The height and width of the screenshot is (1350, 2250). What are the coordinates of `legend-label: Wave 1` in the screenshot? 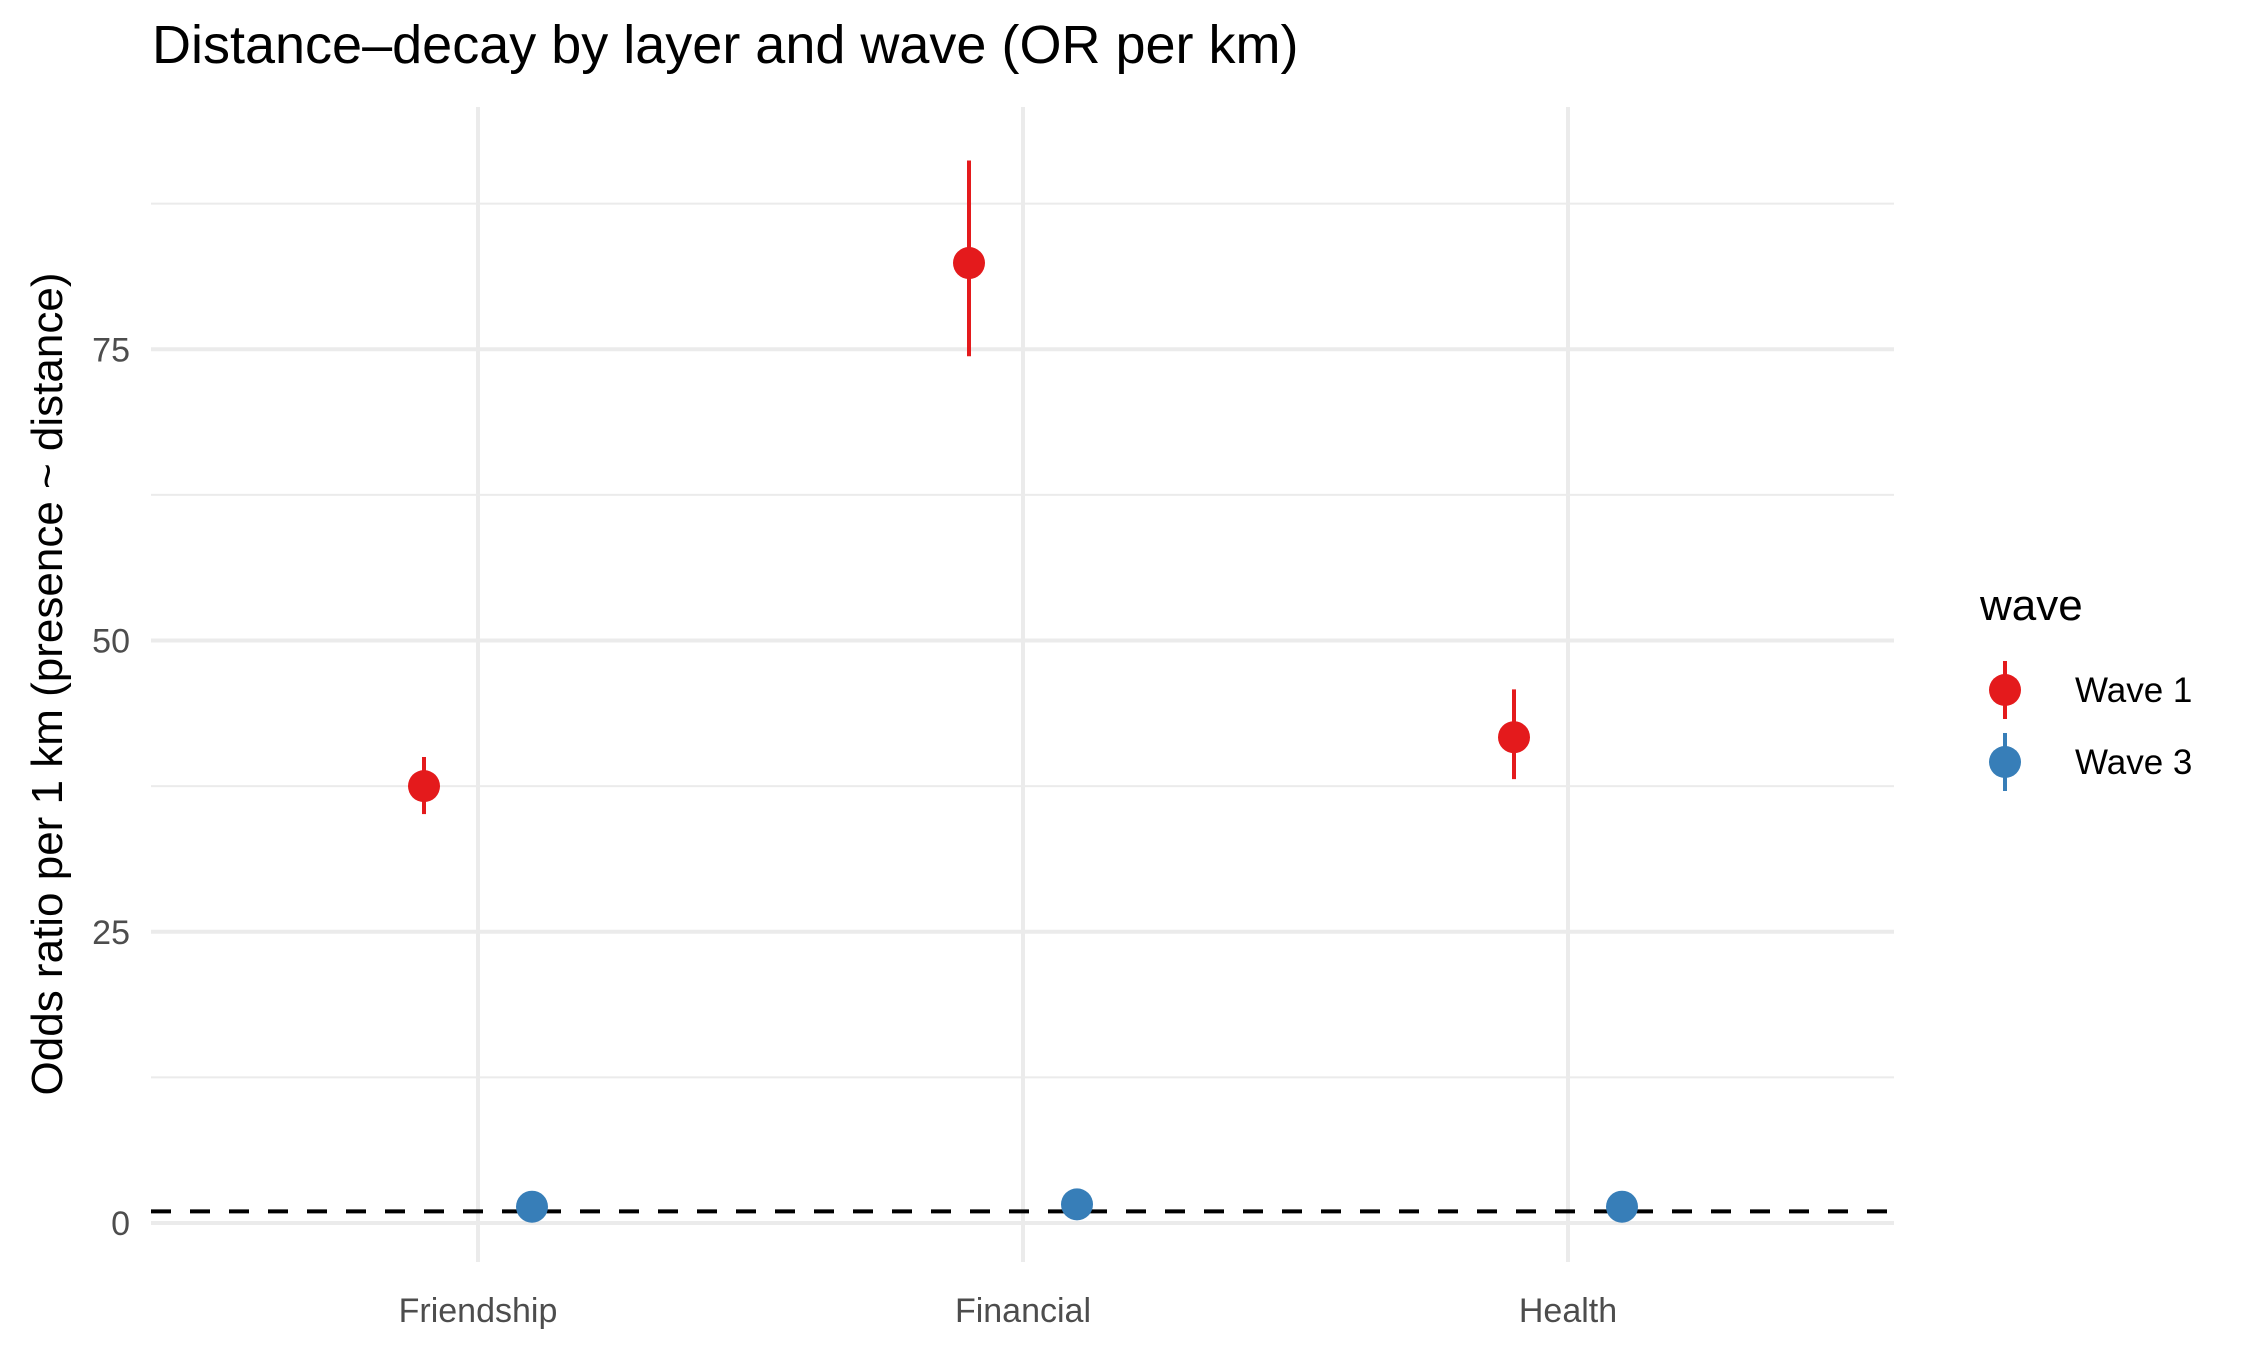 It's located at (2133, 690).